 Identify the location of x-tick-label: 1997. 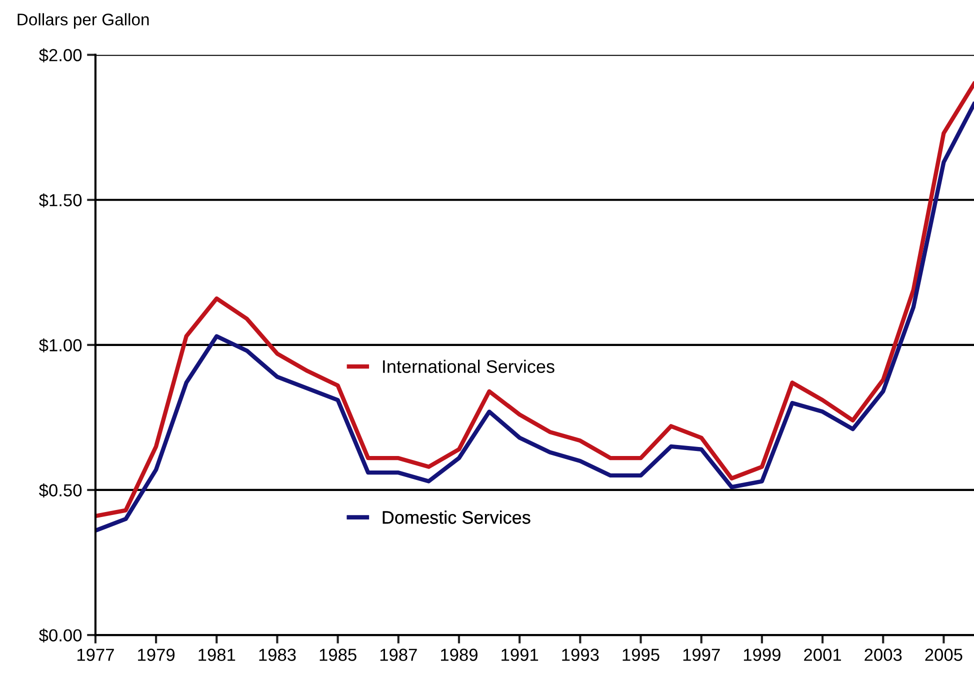
(701, 654).